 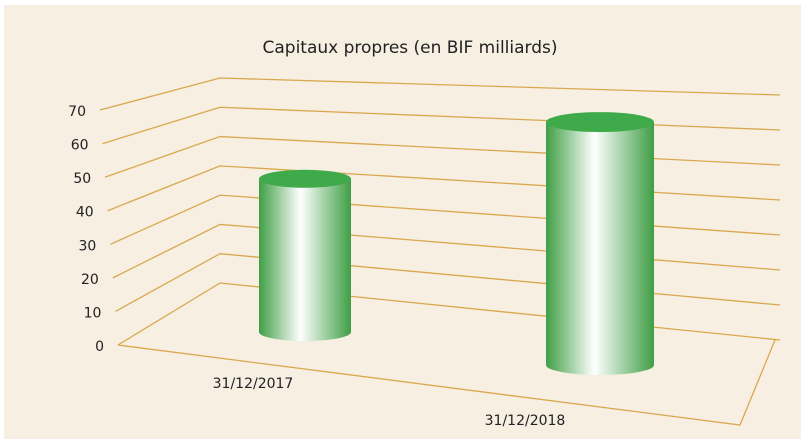 I want to click on grid-line, so click(x=440, y=94).